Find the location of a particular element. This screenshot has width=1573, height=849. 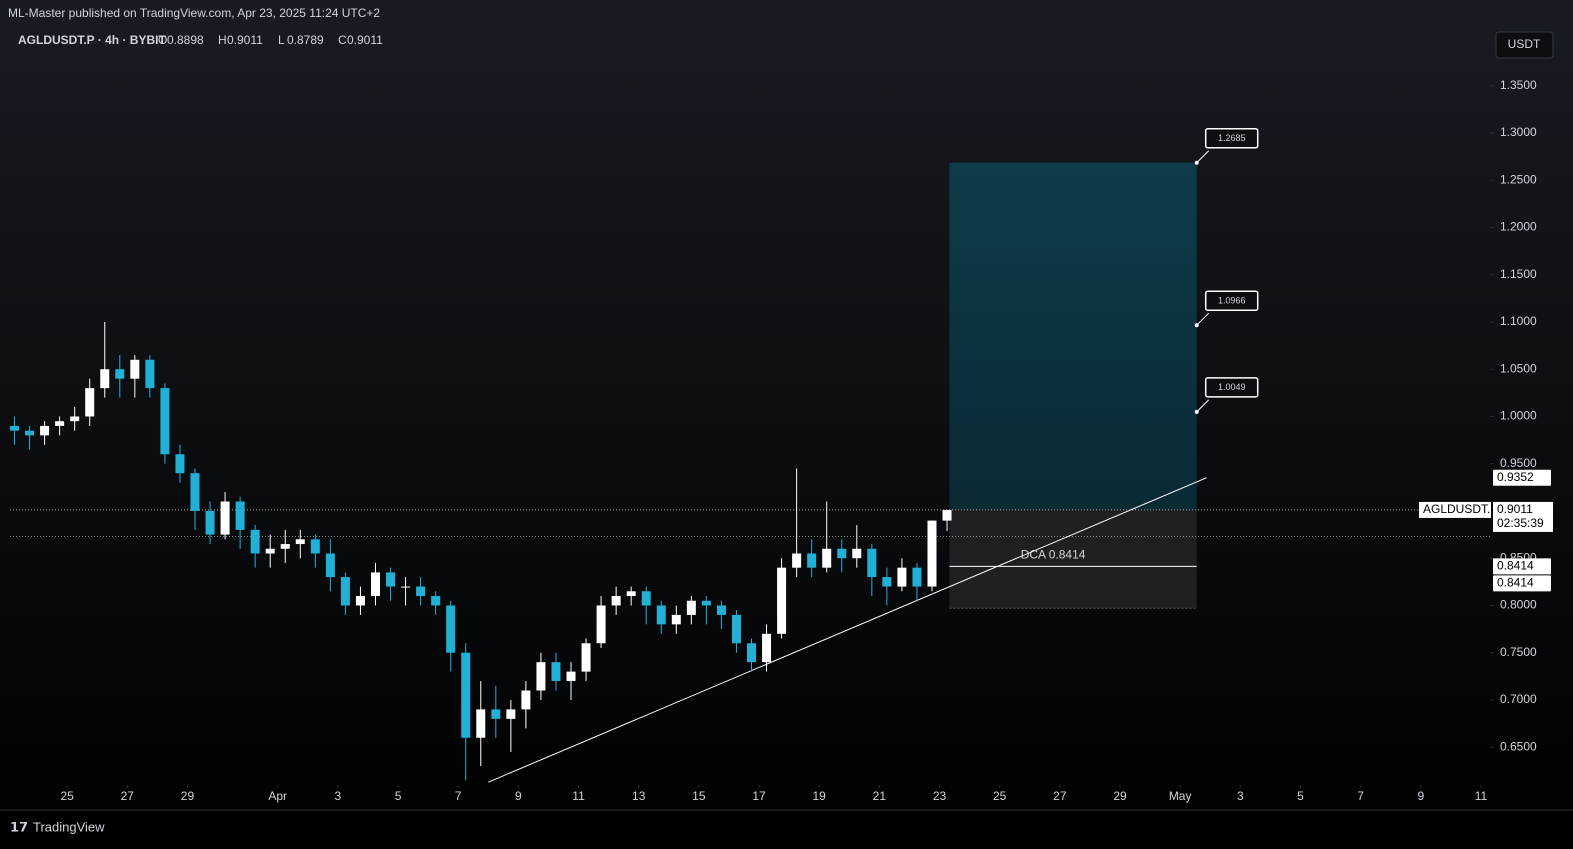

x-tick-label: 13 is located at coordinates (639, 796).